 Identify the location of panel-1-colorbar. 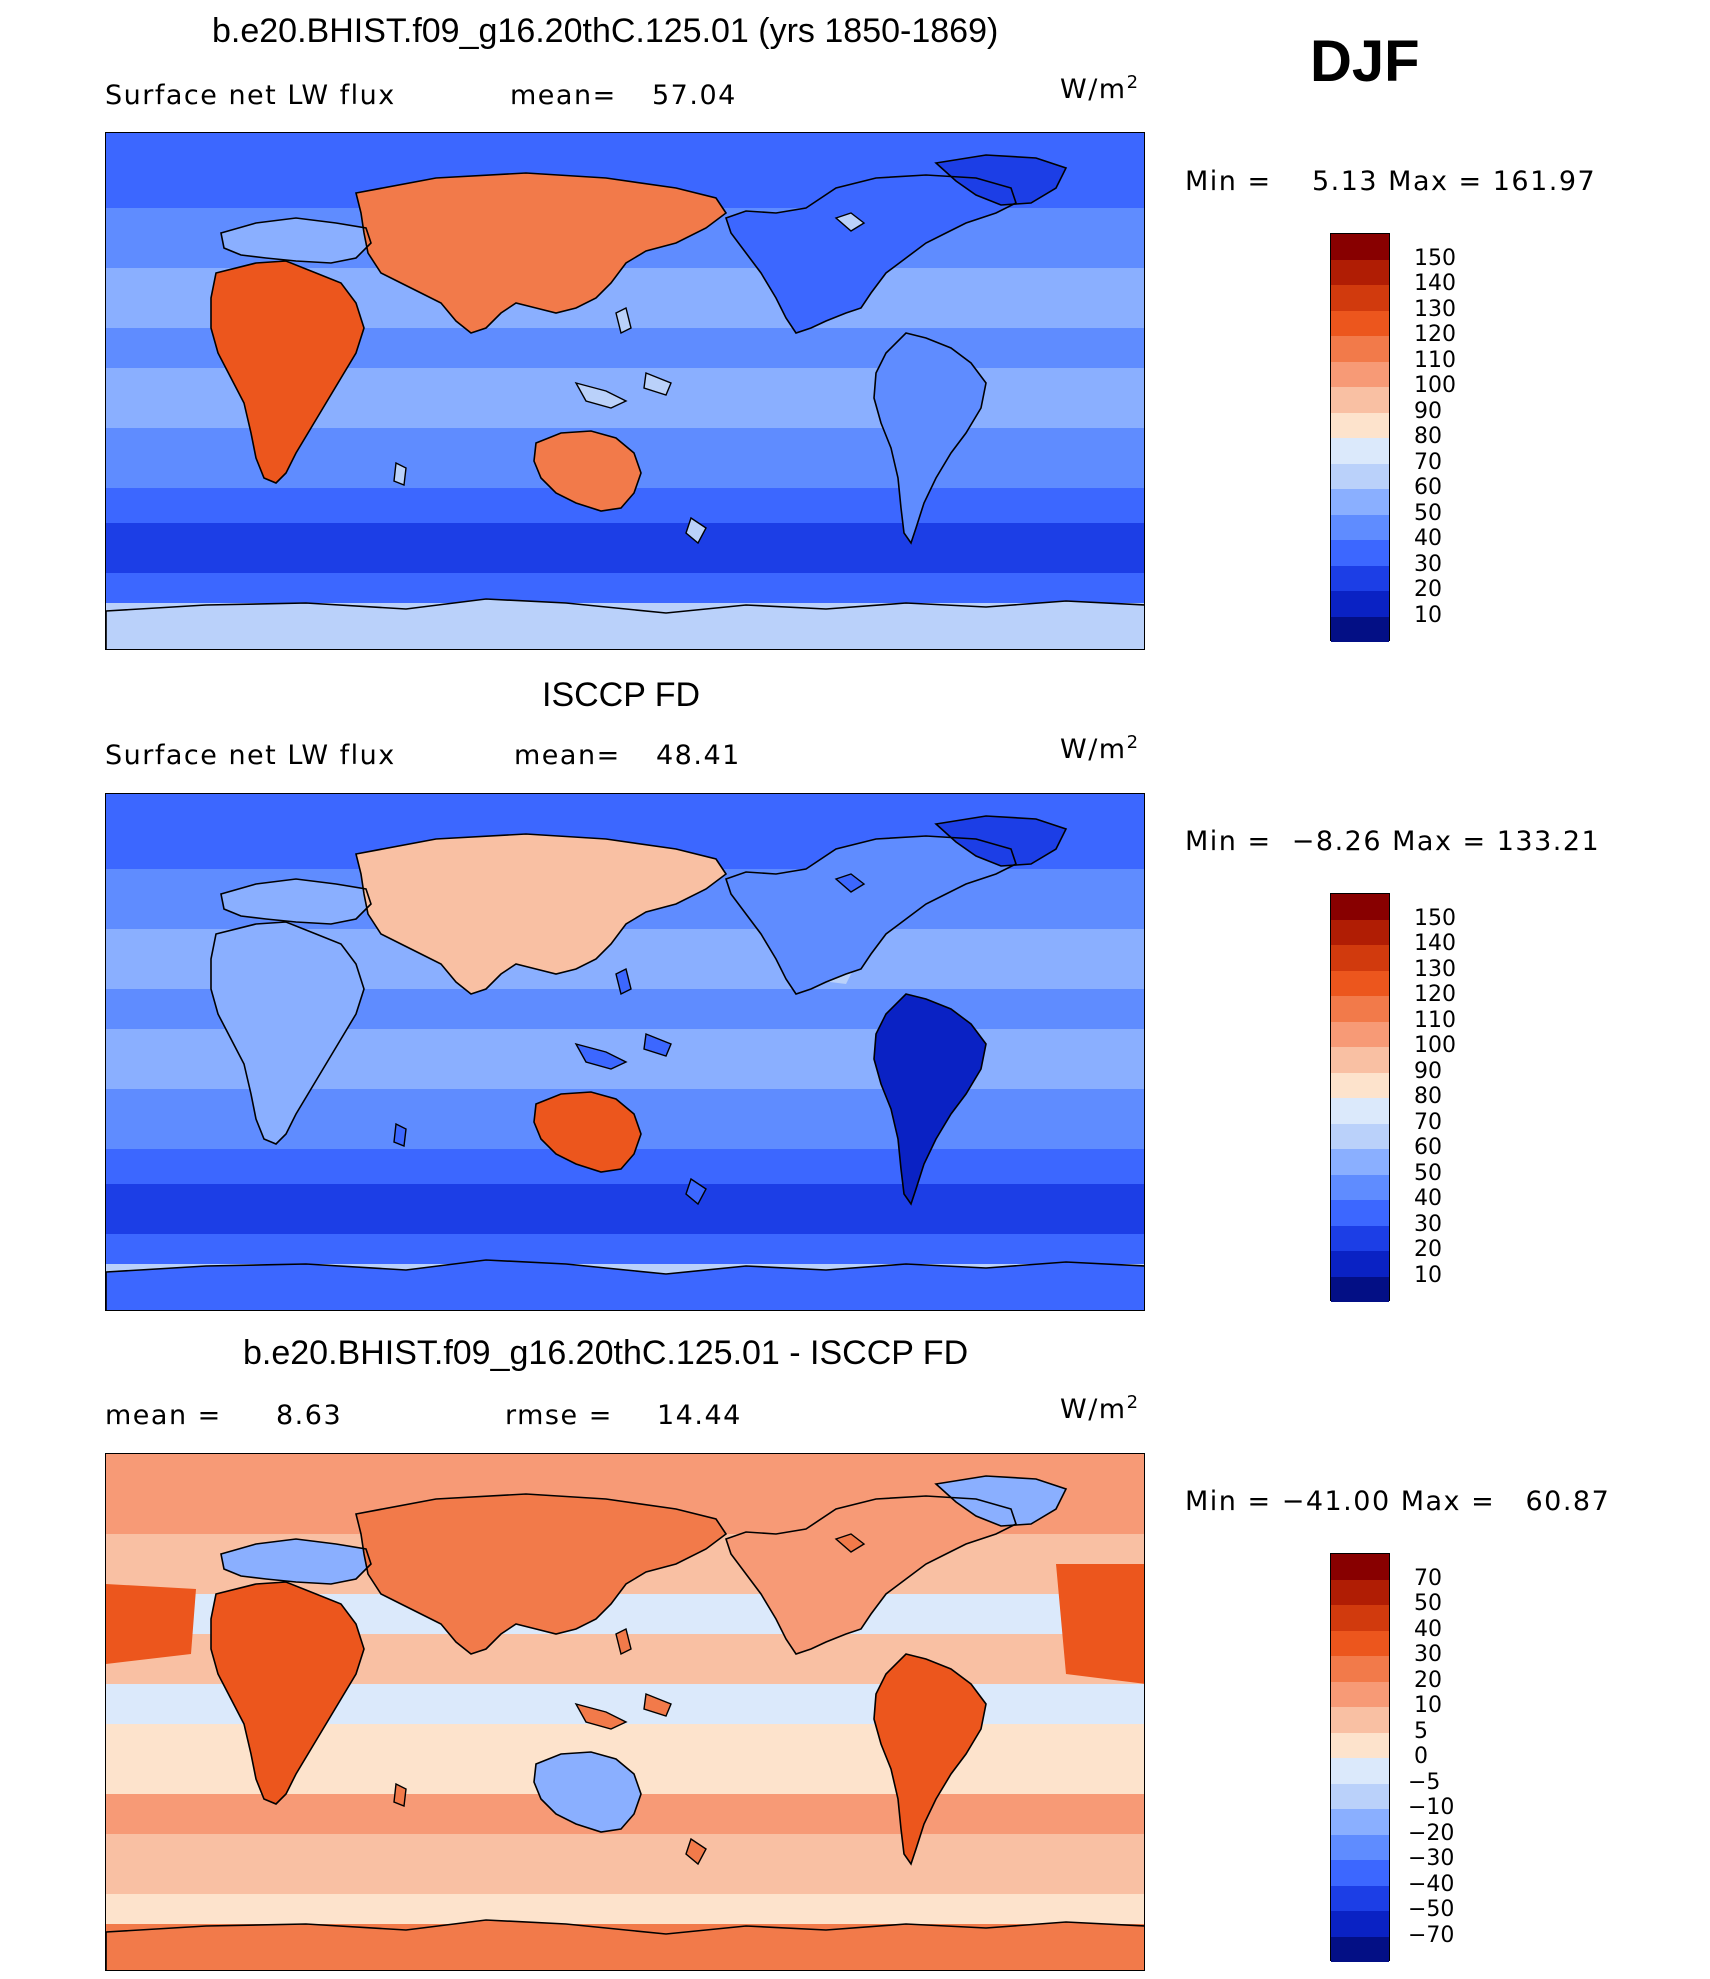
(1360, 437).